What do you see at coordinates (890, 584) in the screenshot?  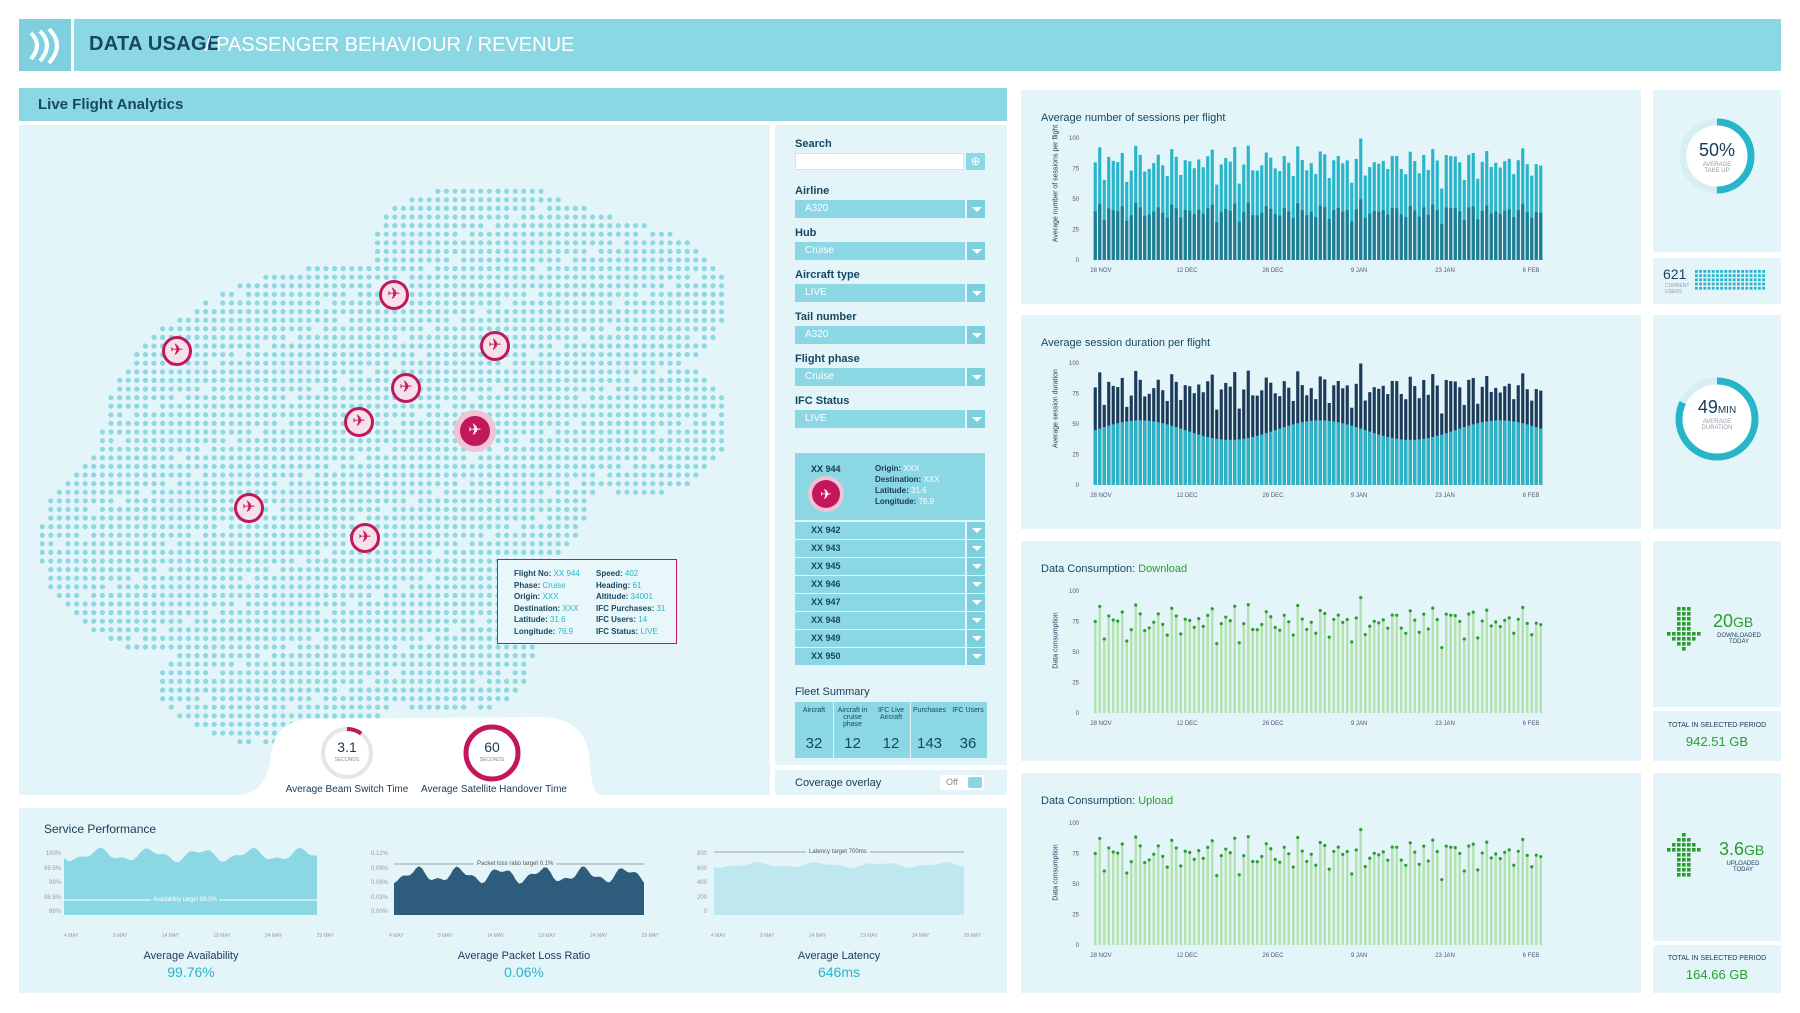 I see `flight-list-item: XX 946` at bounding box center [890, 584].